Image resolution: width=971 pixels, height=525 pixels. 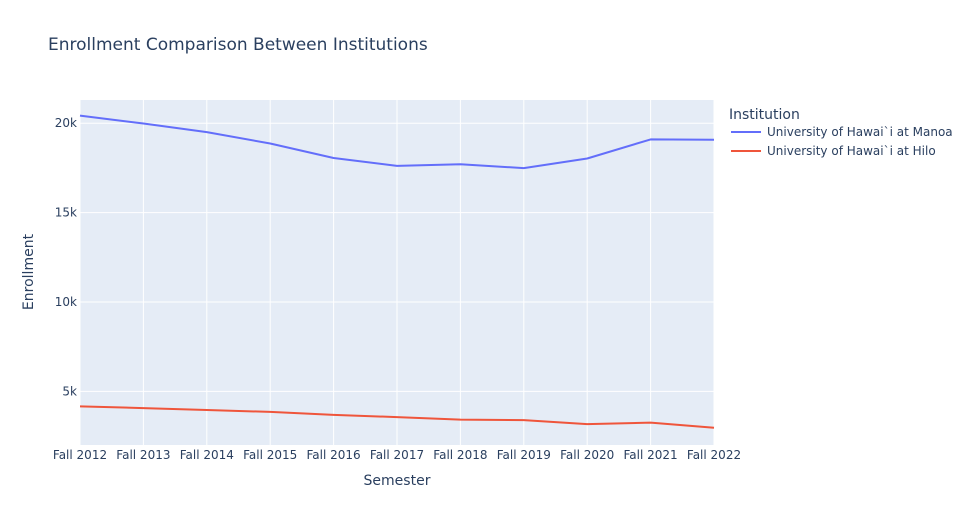 What do you see at coordinates (270, 455) in the screenshot?
I see `x-tick-label: Fall 2015` at bounding box center [270, 455].